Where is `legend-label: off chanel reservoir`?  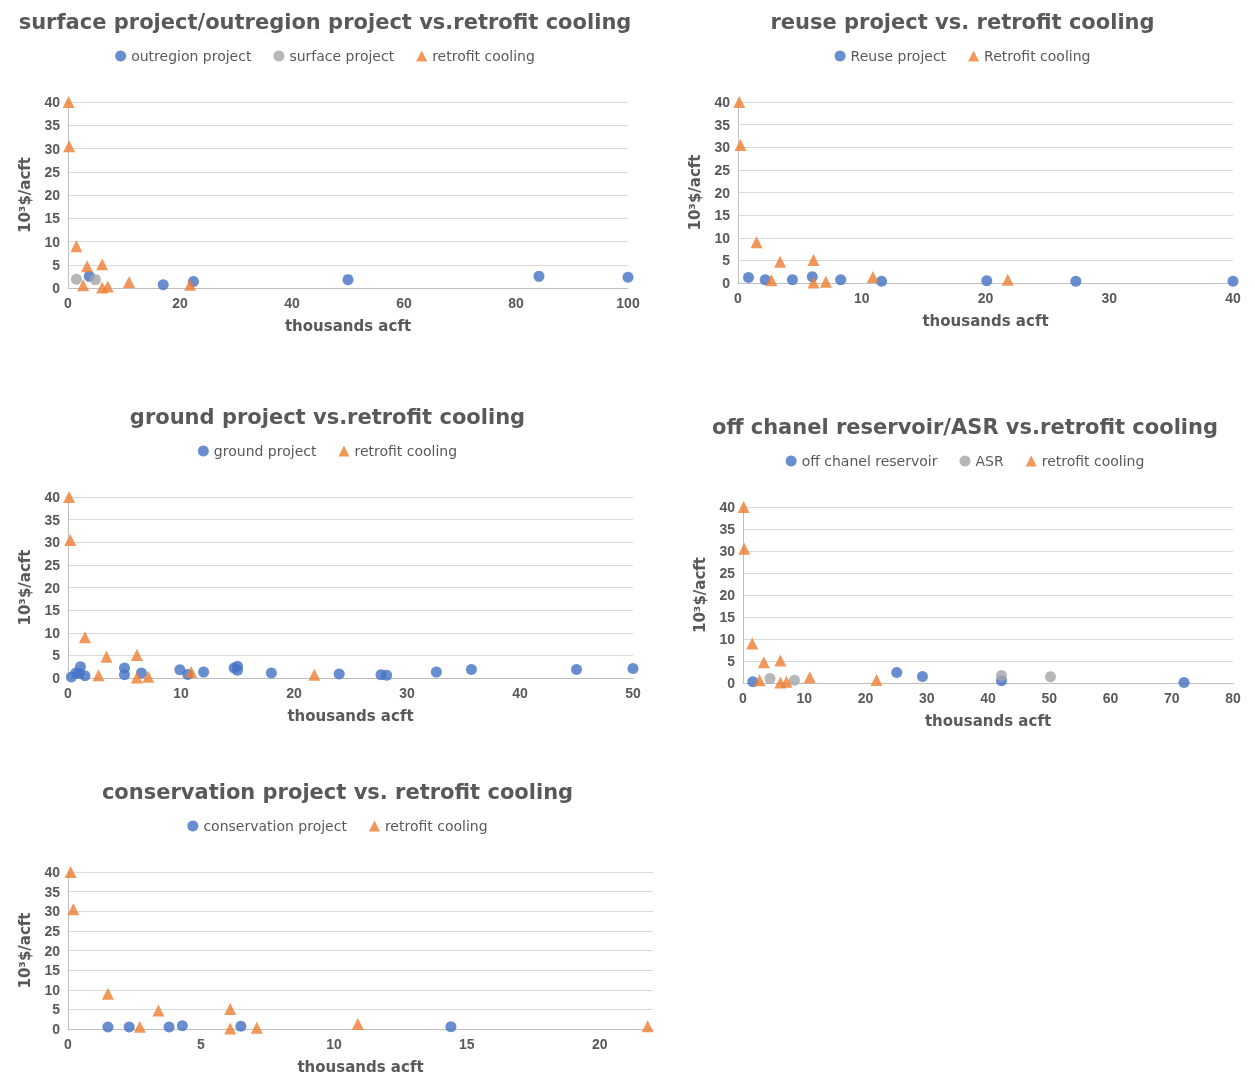 legend-label: off chanel reservoir is located at coordinates (869, 461).